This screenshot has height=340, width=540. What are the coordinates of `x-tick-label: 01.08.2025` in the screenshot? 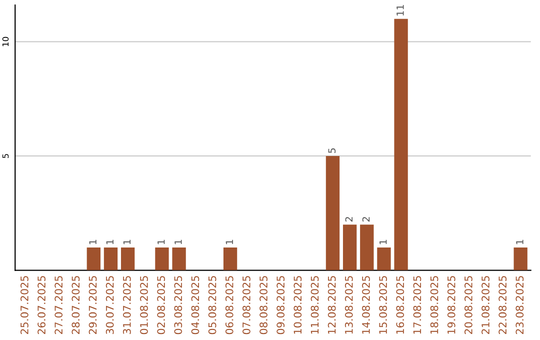 It's located at (144, 305).